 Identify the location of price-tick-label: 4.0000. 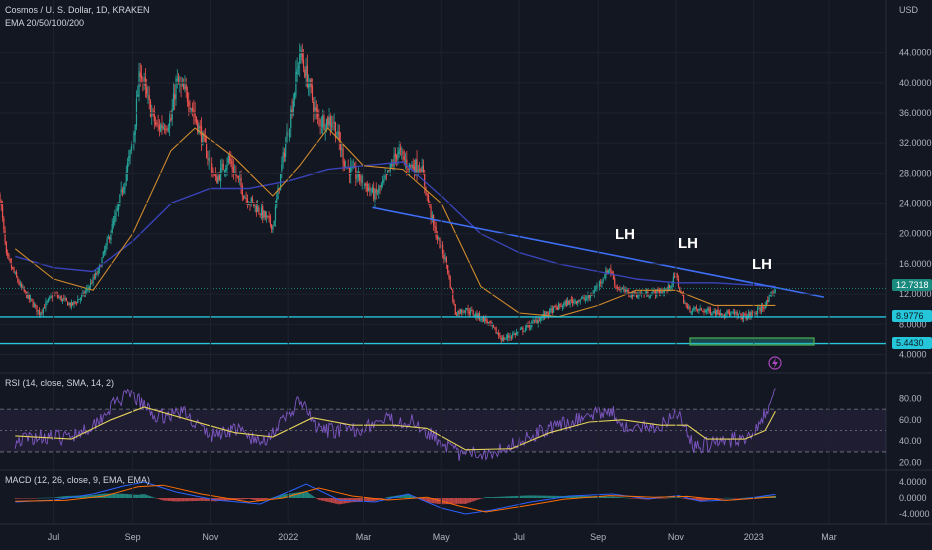
(913, 354).